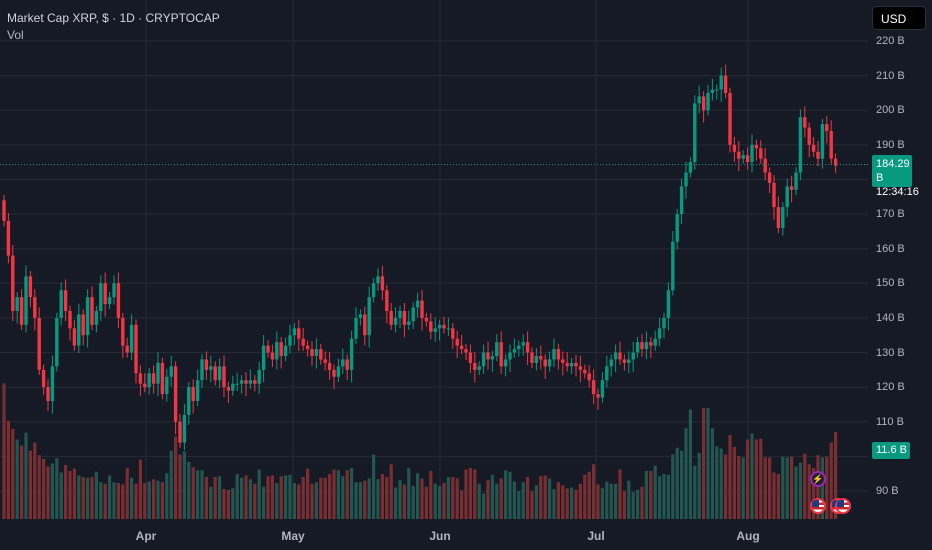  I want to click on us-flag-event-icon, so click(818, 506).